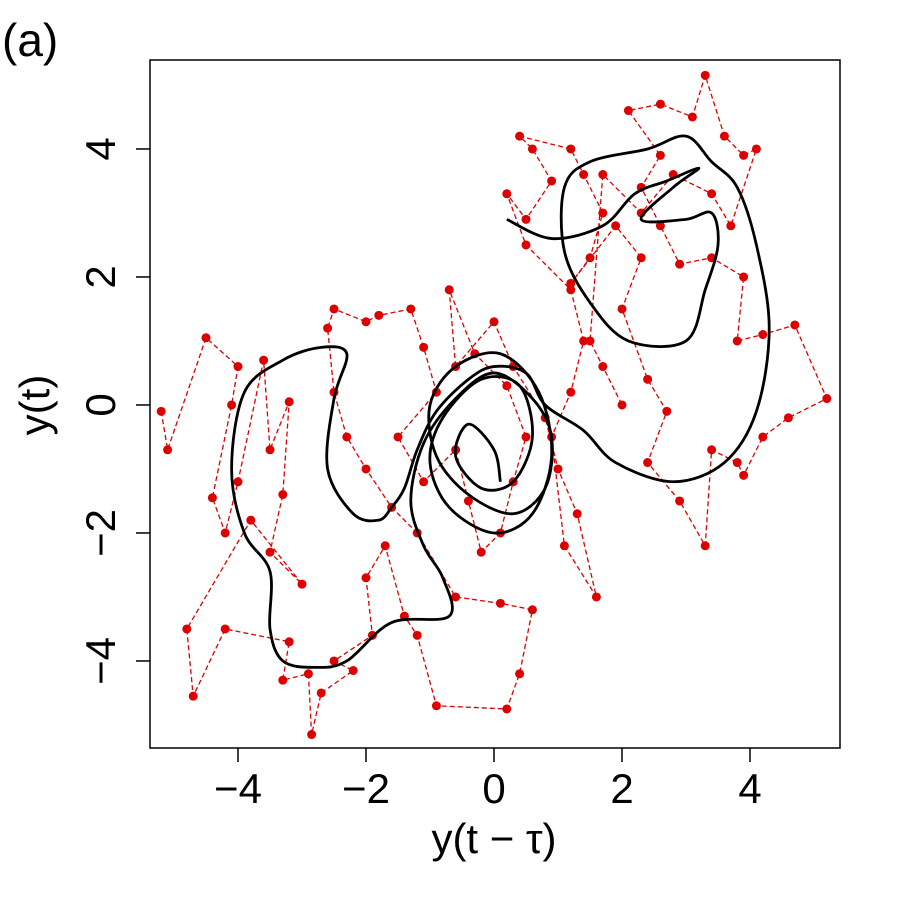  I want to click on y-tick-label: −4, so click(100, 661).